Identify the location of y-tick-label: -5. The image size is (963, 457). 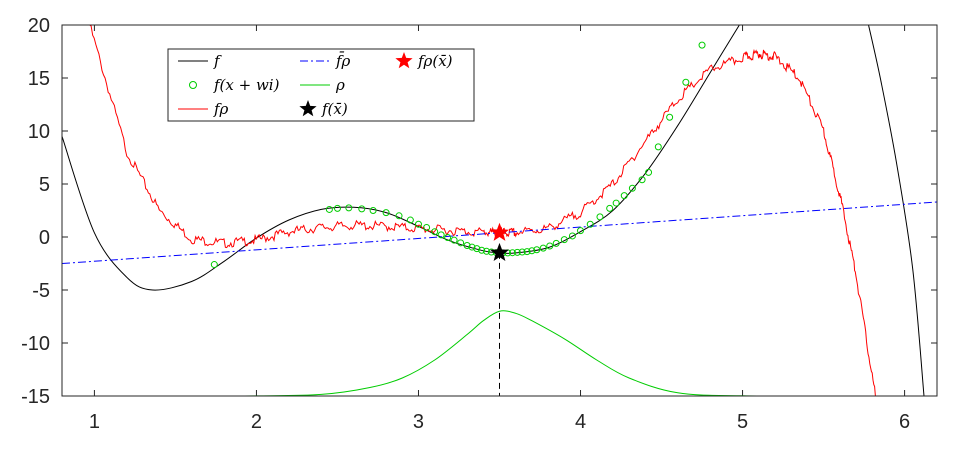
(41, 291).